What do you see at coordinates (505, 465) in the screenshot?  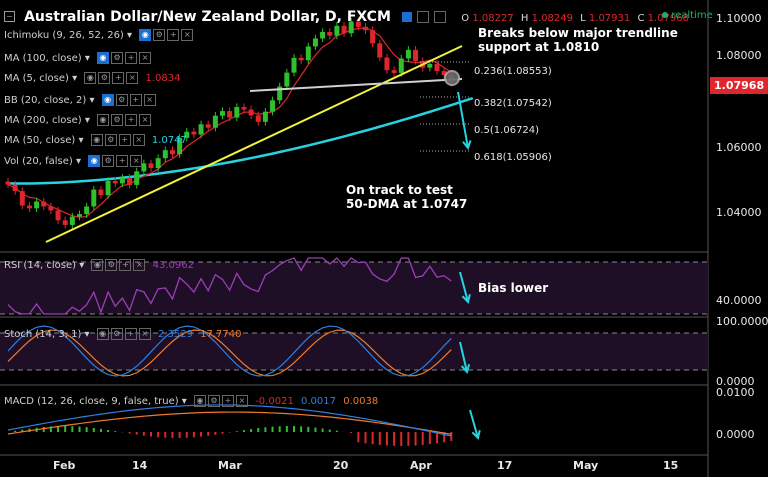 I see `x-tick: 17` at bounding box center [505, 465].